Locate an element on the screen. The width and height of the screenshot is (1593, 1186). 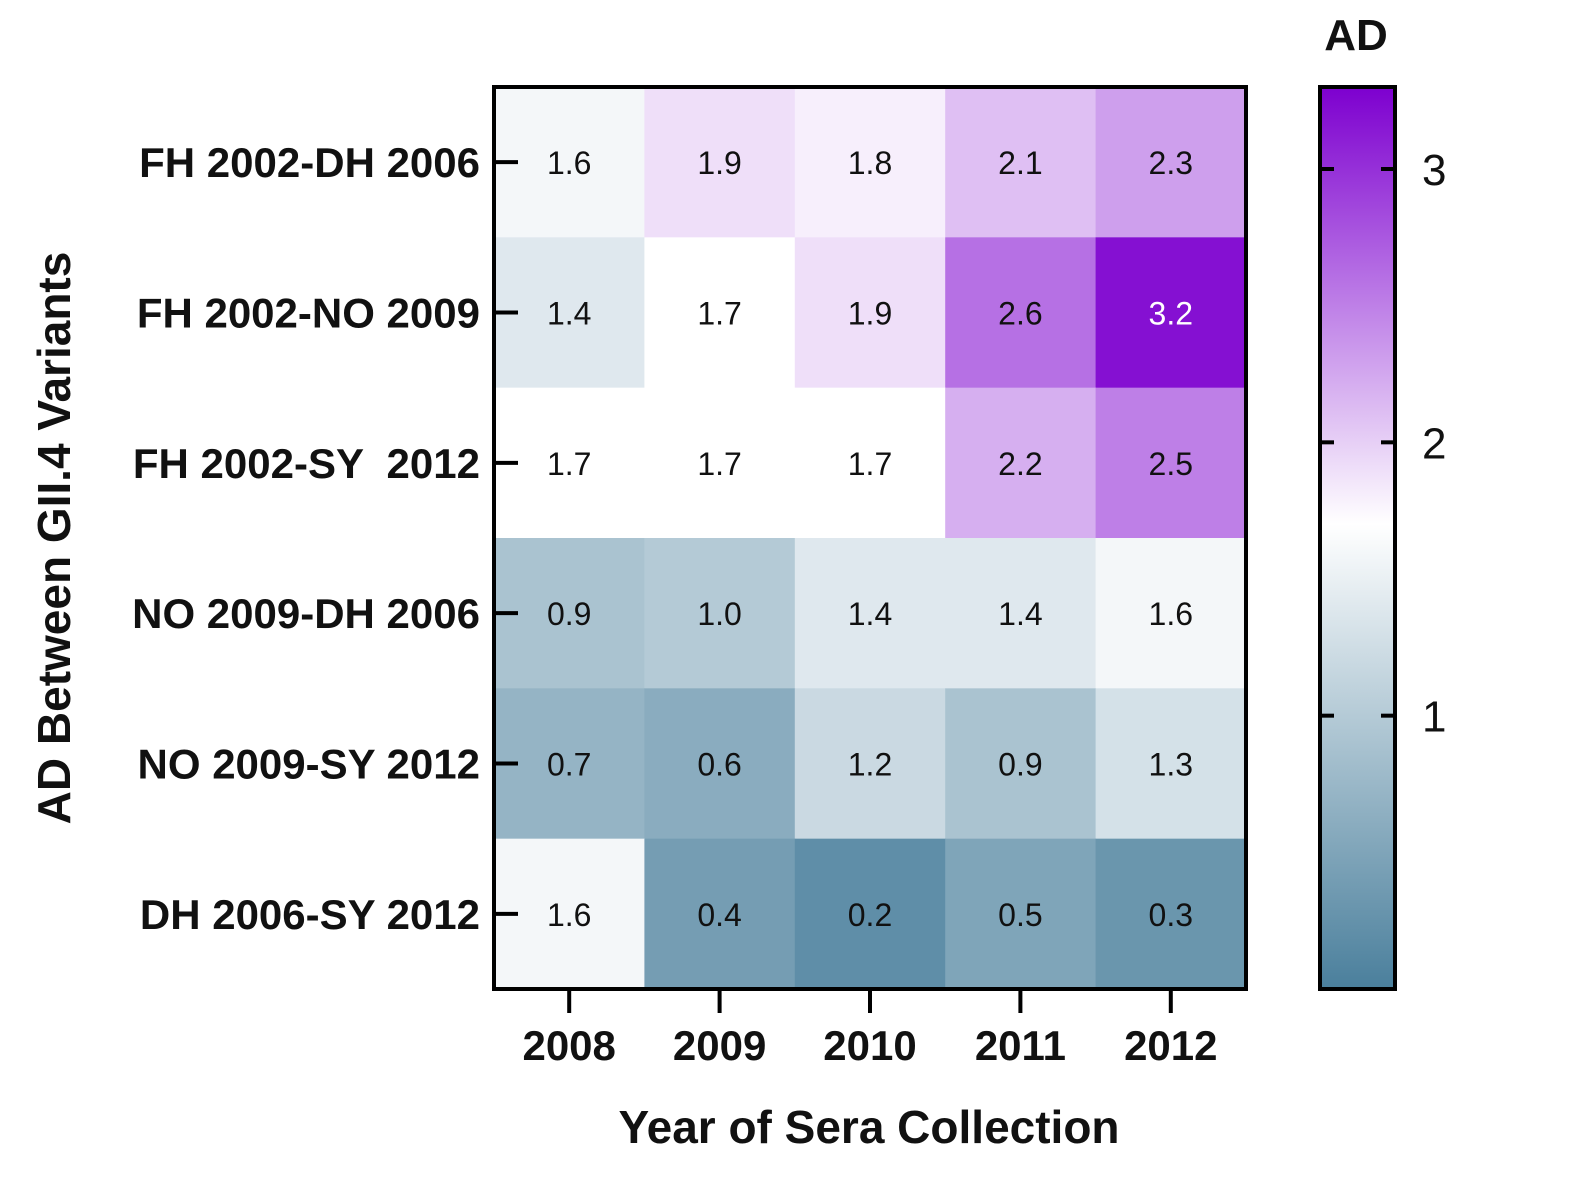
cell-value-label: 0.3 is located at coordinates (1171, 915).